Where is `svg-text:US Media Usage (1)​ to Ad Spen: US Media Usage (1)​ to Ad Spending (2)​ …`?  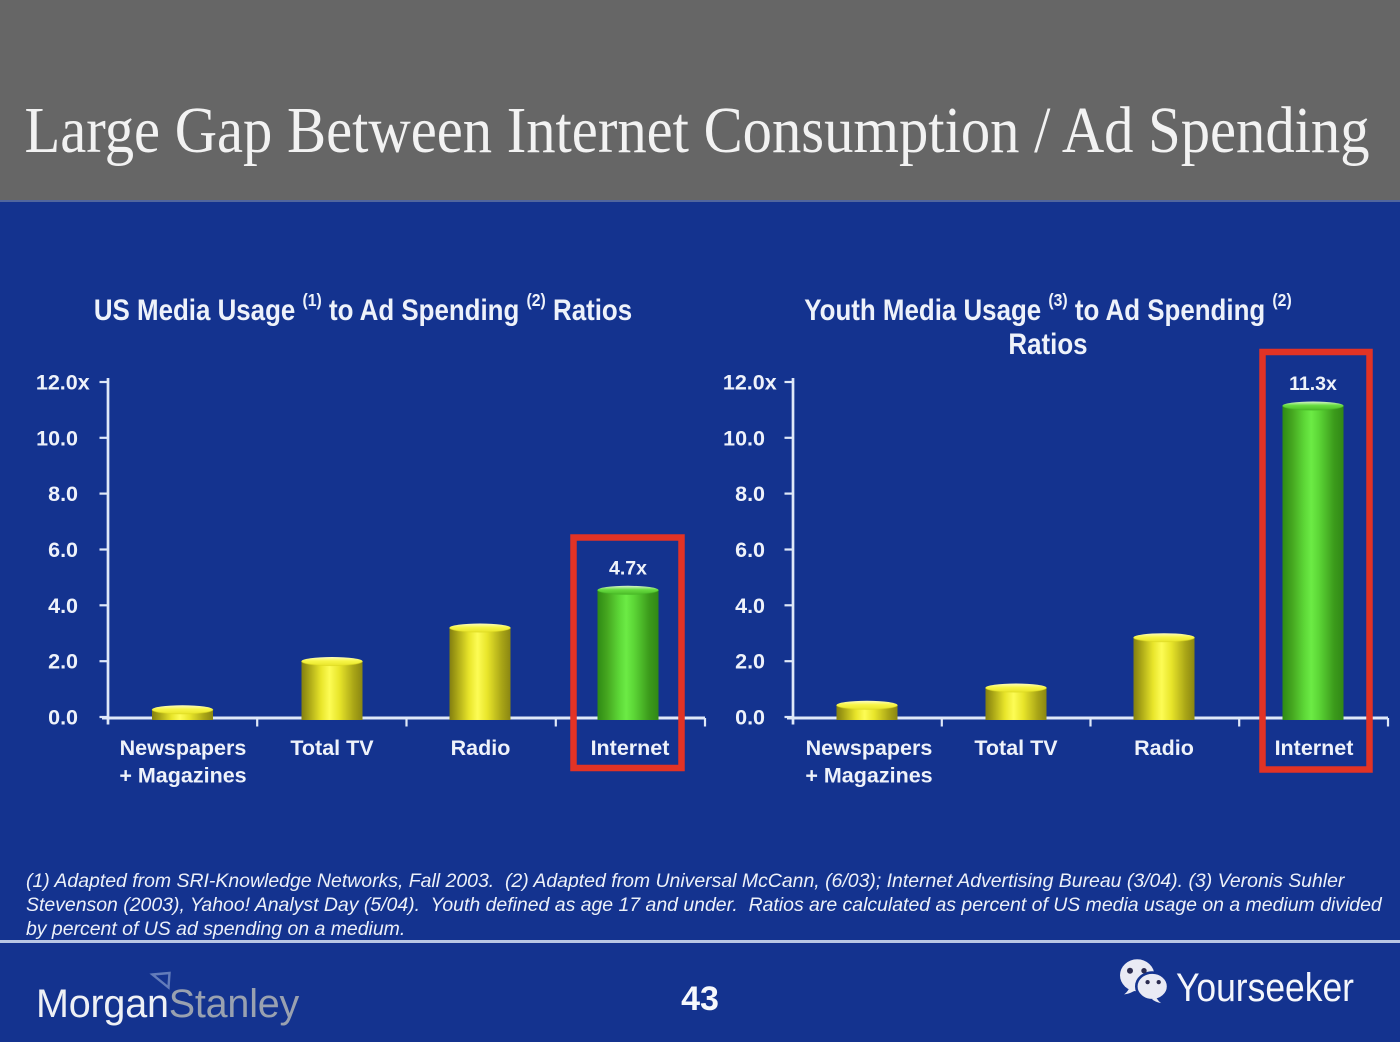 svg-text:US Media Usage (1)​ to Ad Spen: US Media Usage (1)​ to Ad Spending (2)​ … is located at coordinates (363, 308).